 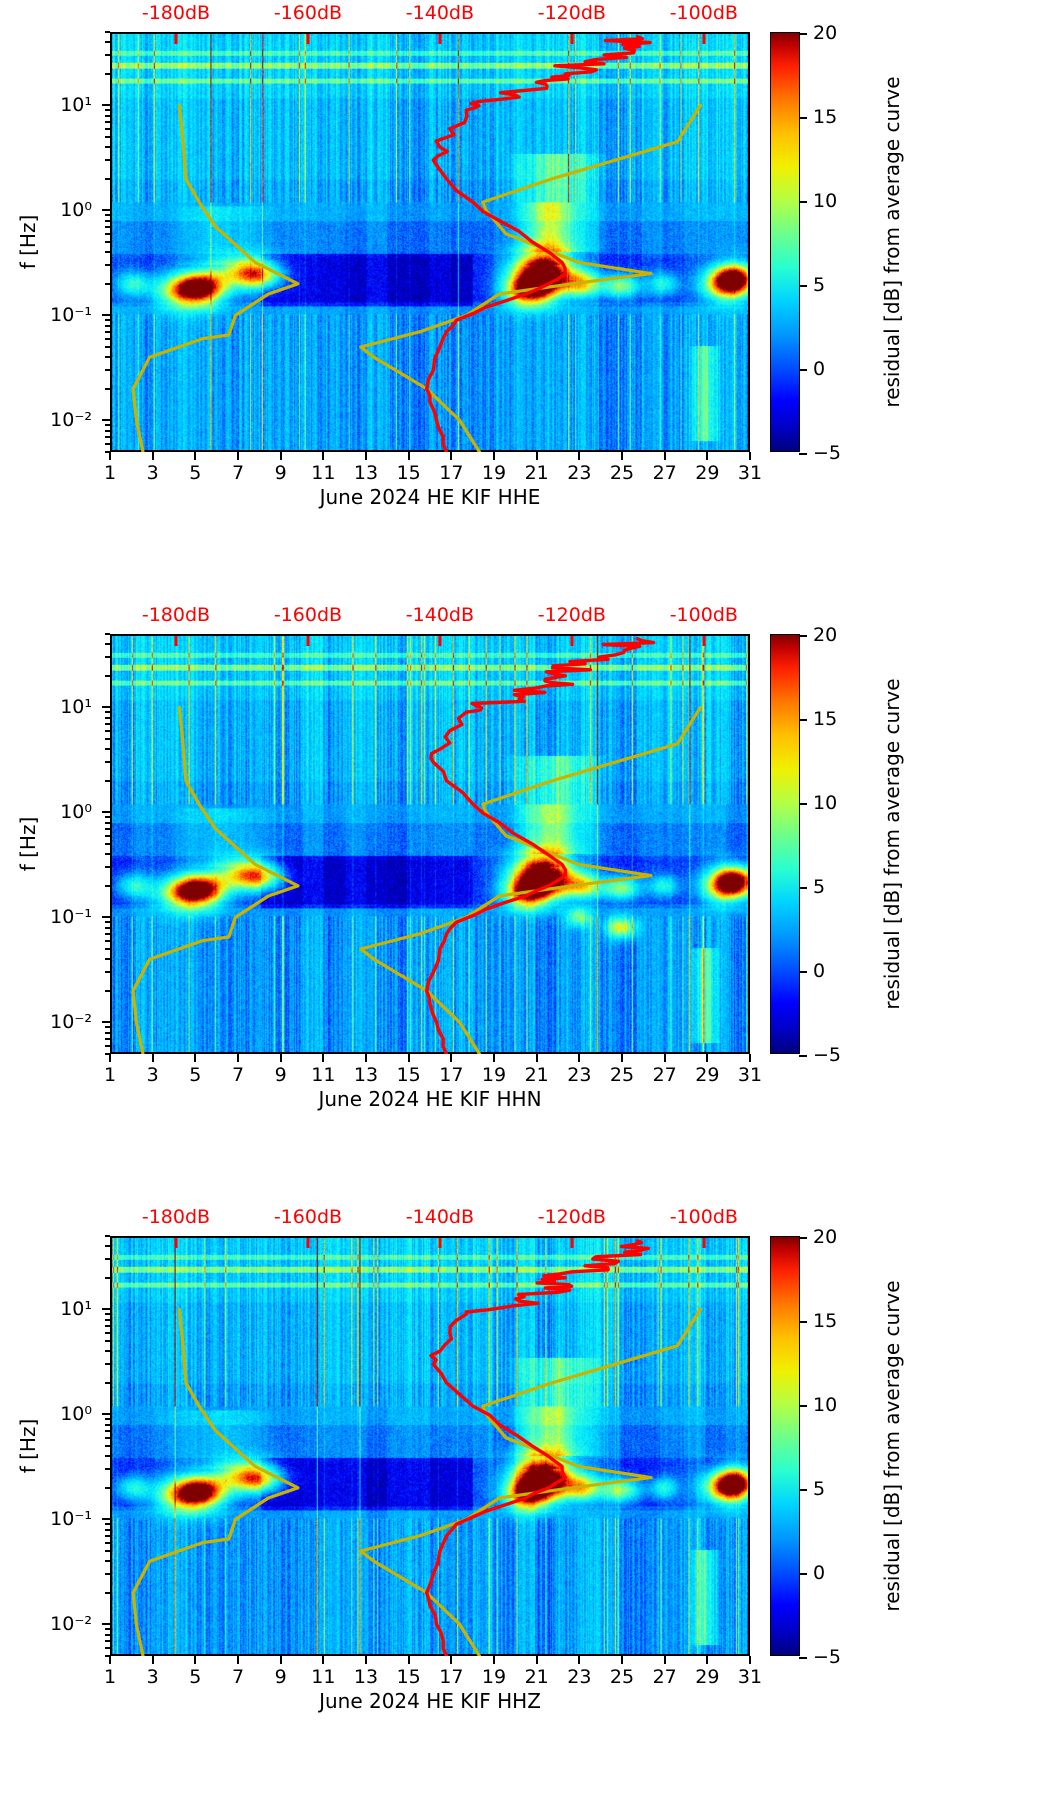 I want to click on x-axis-tick-label: 17, so click(x=451, y=473).